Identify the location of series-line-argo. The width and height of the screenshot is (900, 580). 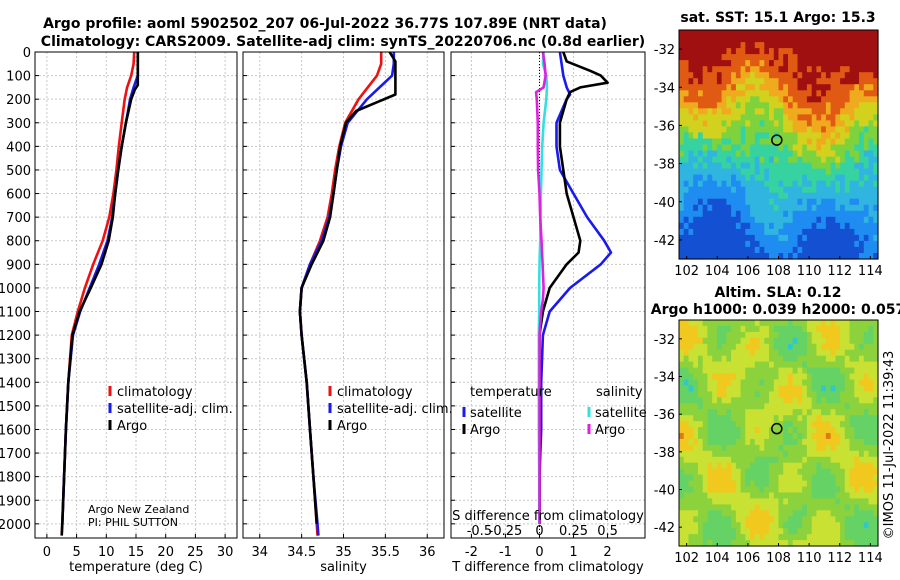
(347, 287).